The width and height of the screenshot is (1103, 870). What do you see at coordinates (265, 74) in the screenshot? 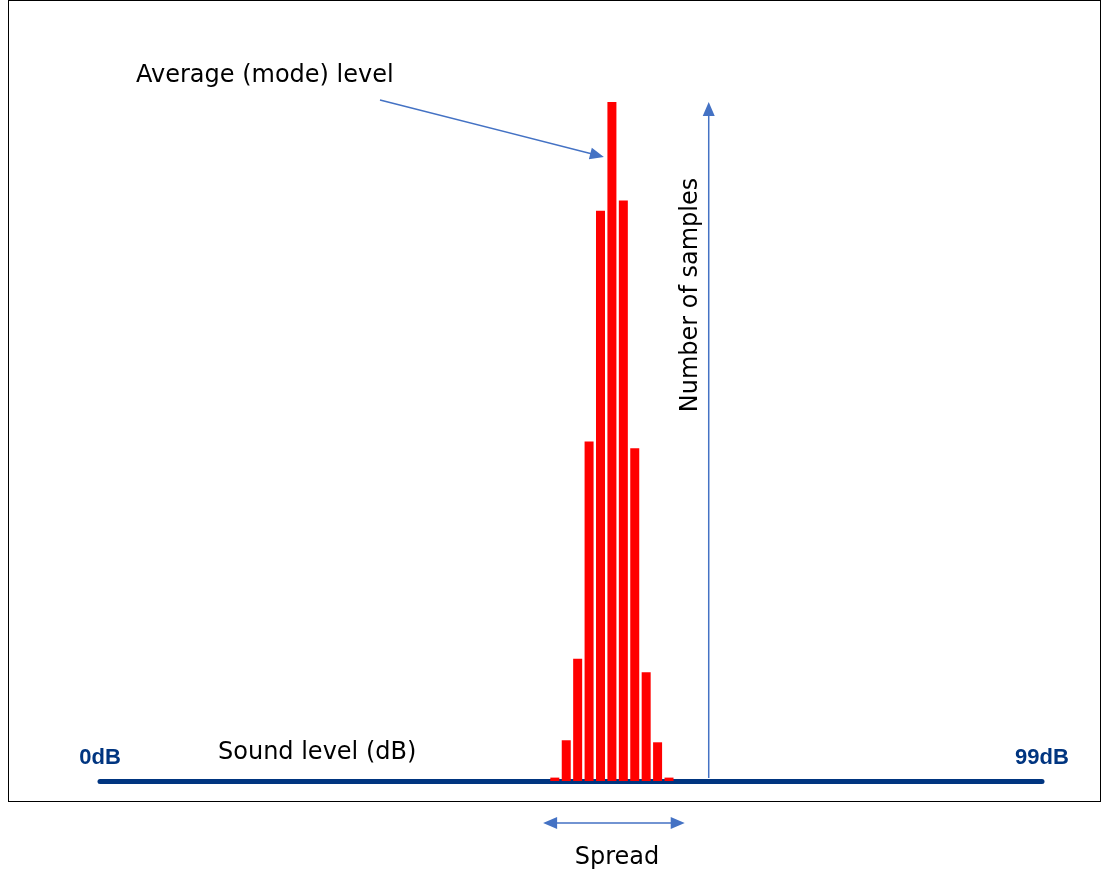
I see `text: Average (mode) level` at bounding box center [265, 74].